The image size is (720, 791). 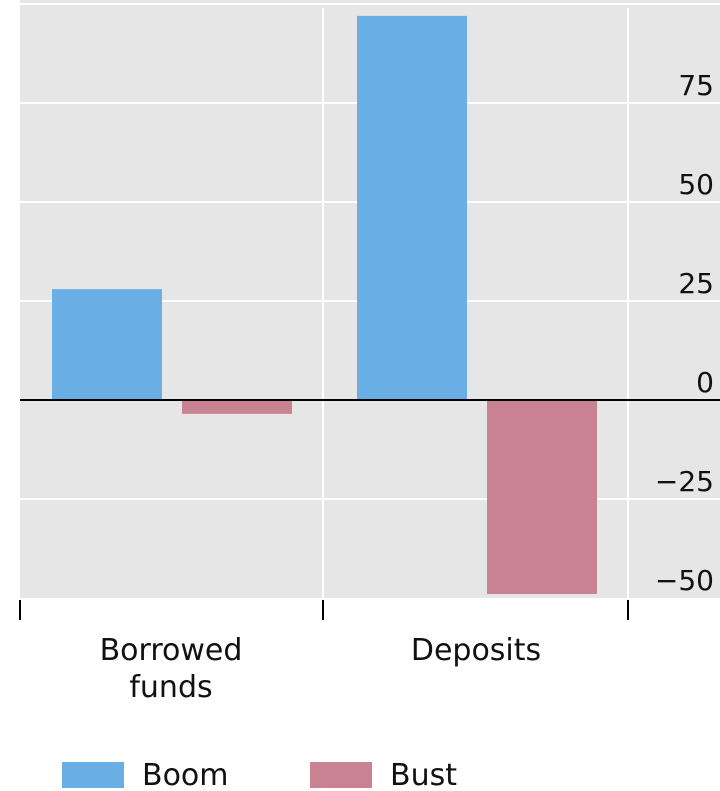 What do you see at coordinates (696, 184) in the screenshot?
I see `y-tick-label: 50` at bounding box center [696, 184].